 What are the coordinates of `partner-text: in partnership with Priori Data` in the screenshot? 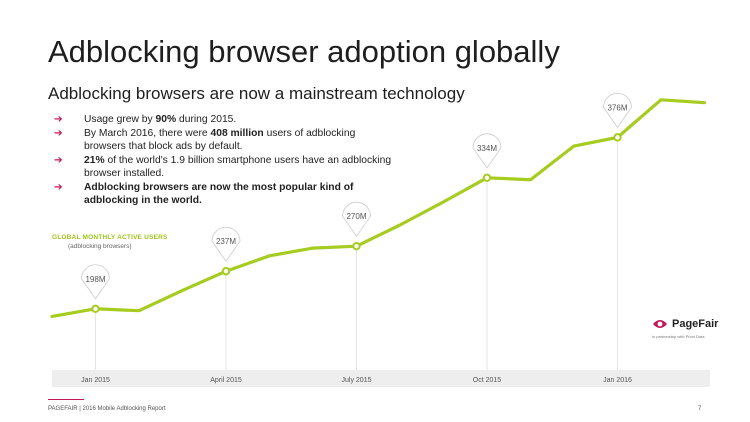 It's located at (678, 336).